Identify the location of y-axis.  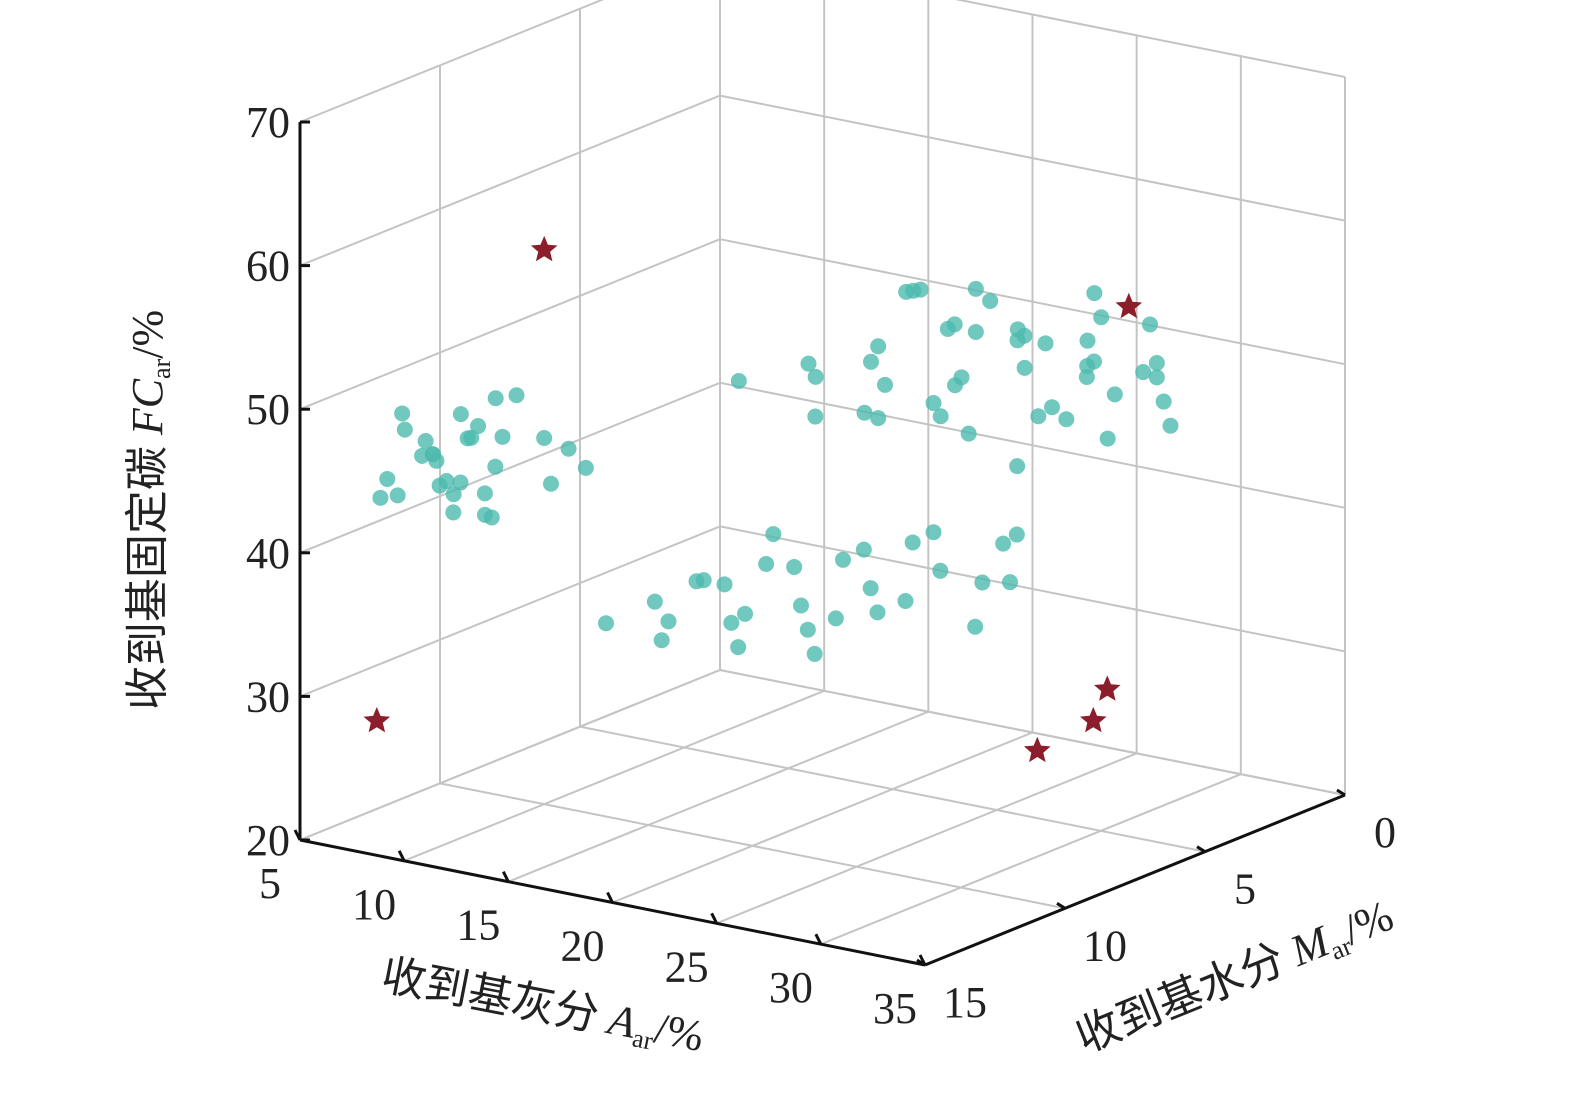
(1135, 880).